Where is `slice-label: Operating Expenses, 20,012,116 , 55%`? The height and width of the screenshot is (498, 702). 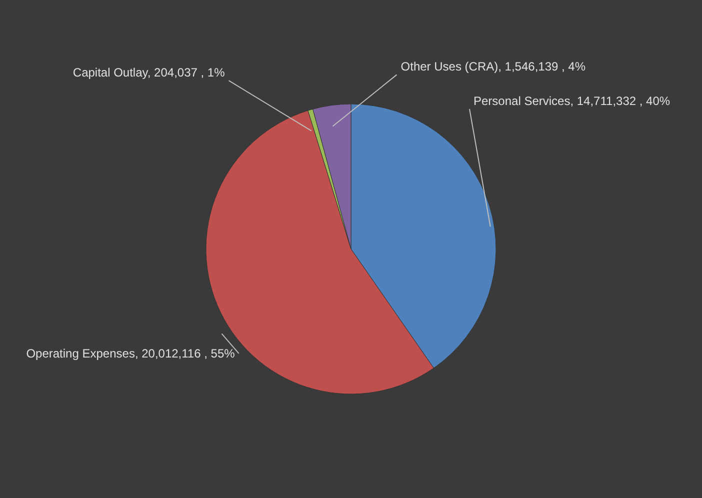 slice-label: Operating Expenses, 20,012,116 , 55% is located at coordinates (131, 353).